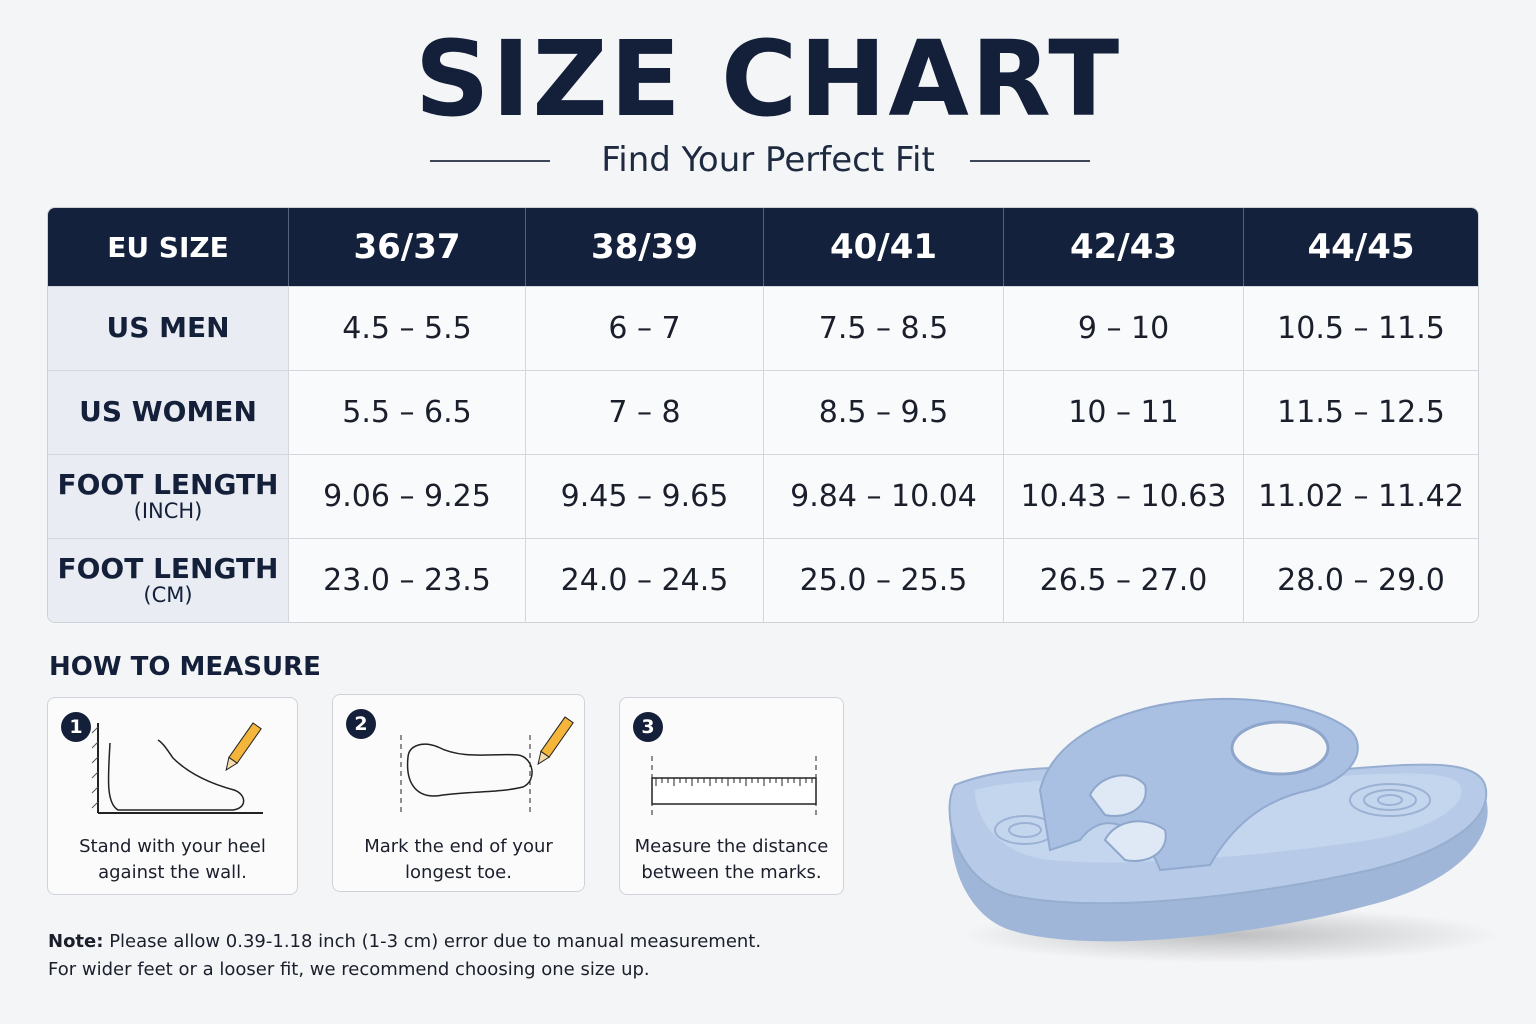  What do you see at coordinates (76, 941) in the screenshot?
I see `note-label: Note:` at bounding box center [76, 941].